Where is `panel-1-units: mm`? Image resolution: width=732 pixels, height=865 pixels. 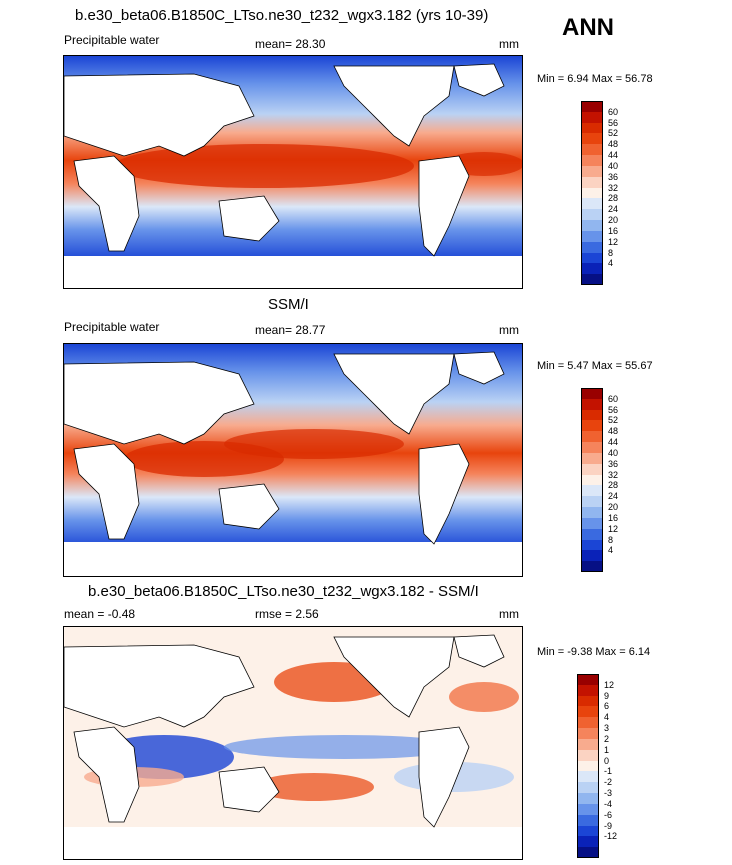 panel-1-units: mm is located at coordinates (509, 44).